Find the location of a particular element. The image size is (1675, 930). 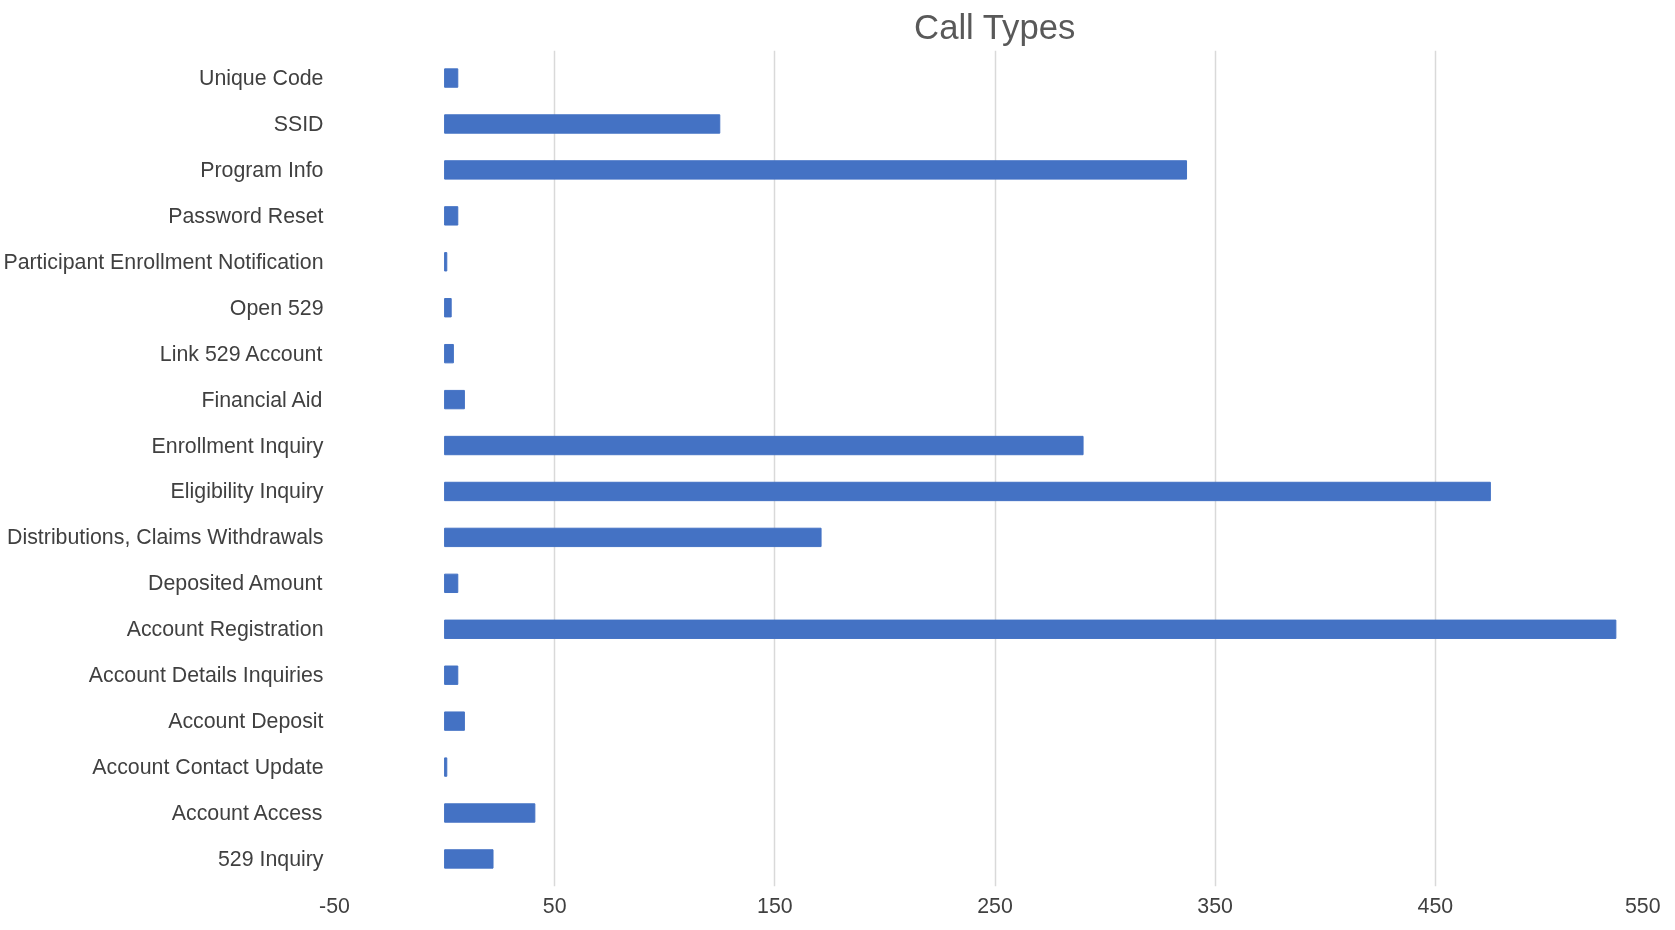

y-tick-label: Deposited Amount is located at coordinates (235, 583).